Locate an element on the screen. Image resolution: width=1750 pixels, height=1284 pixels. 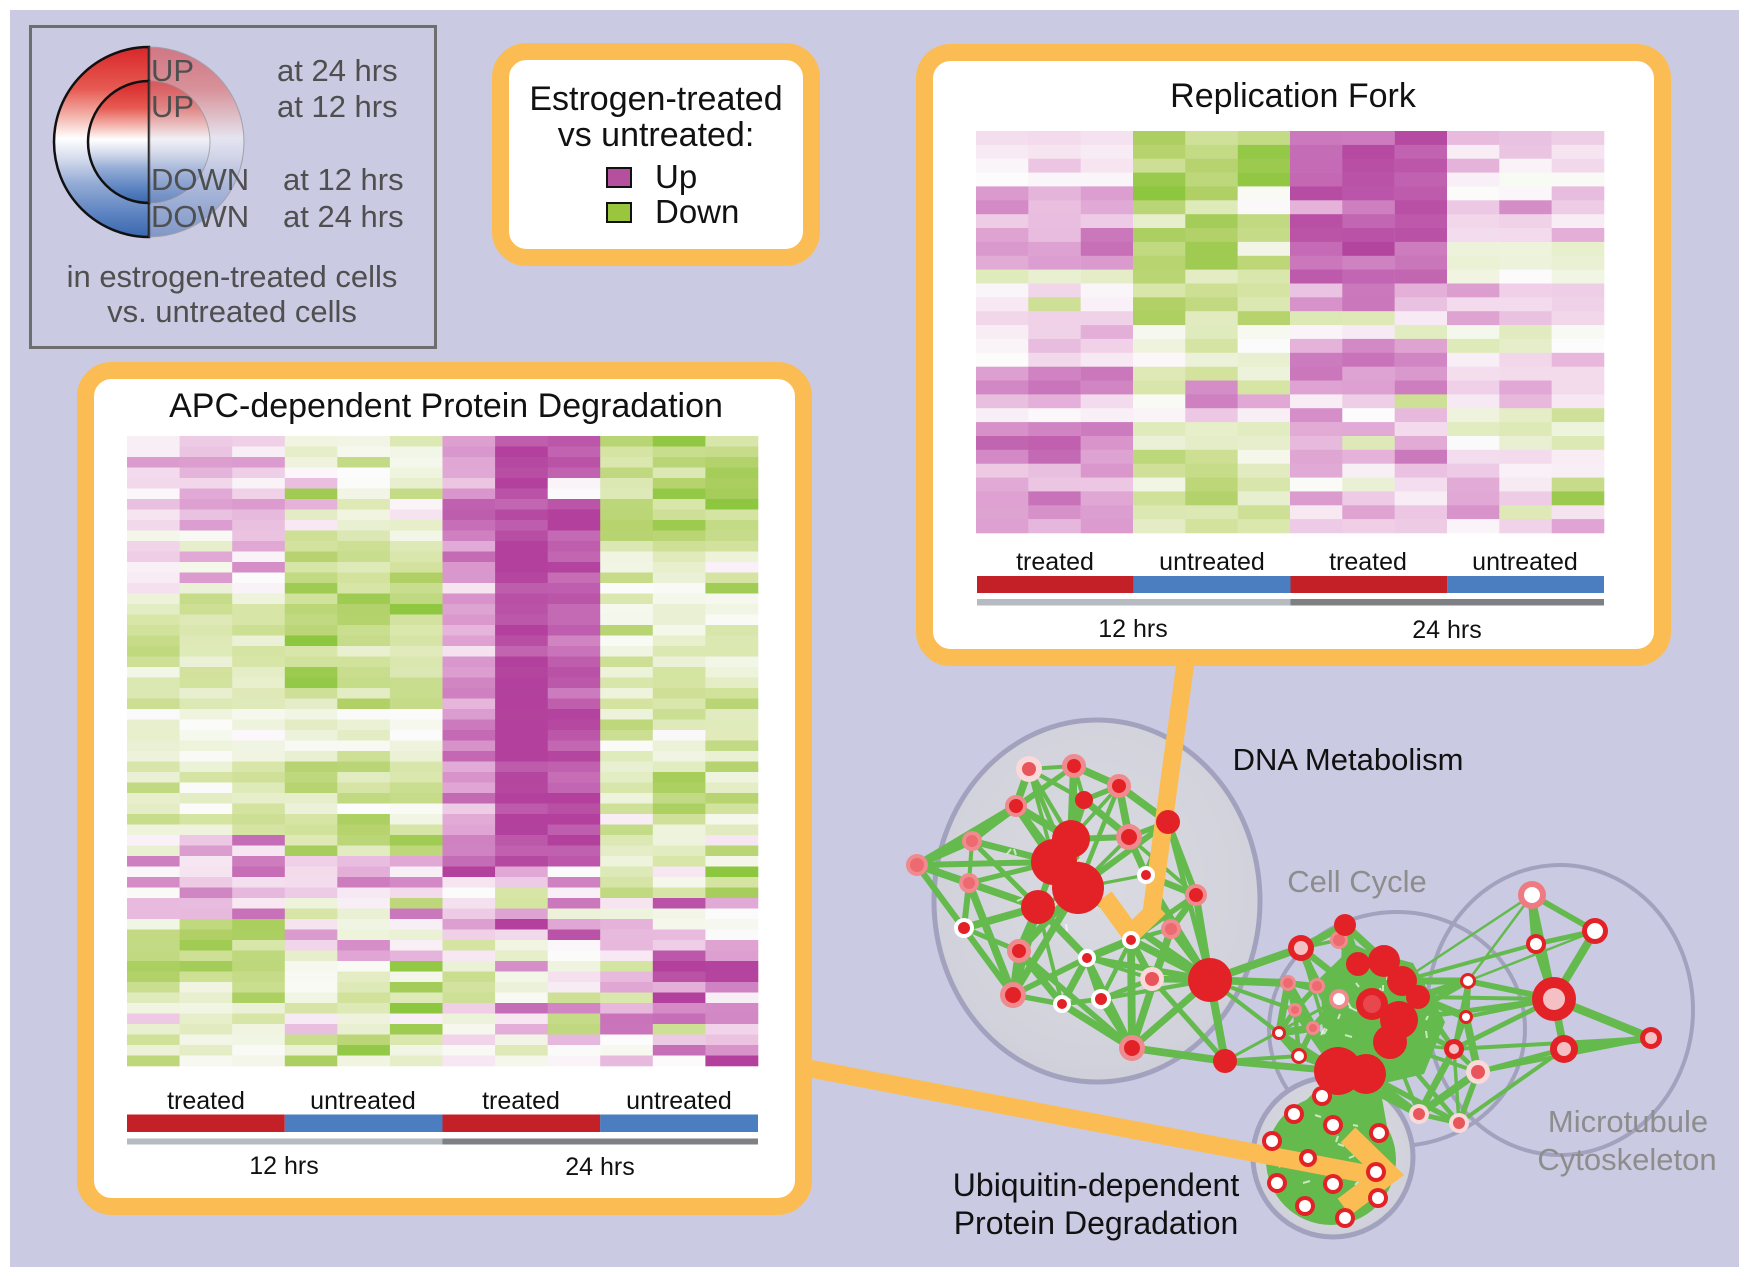
svg-text: Ubiquitin-dependent is located at coordinates (1096, 1185).